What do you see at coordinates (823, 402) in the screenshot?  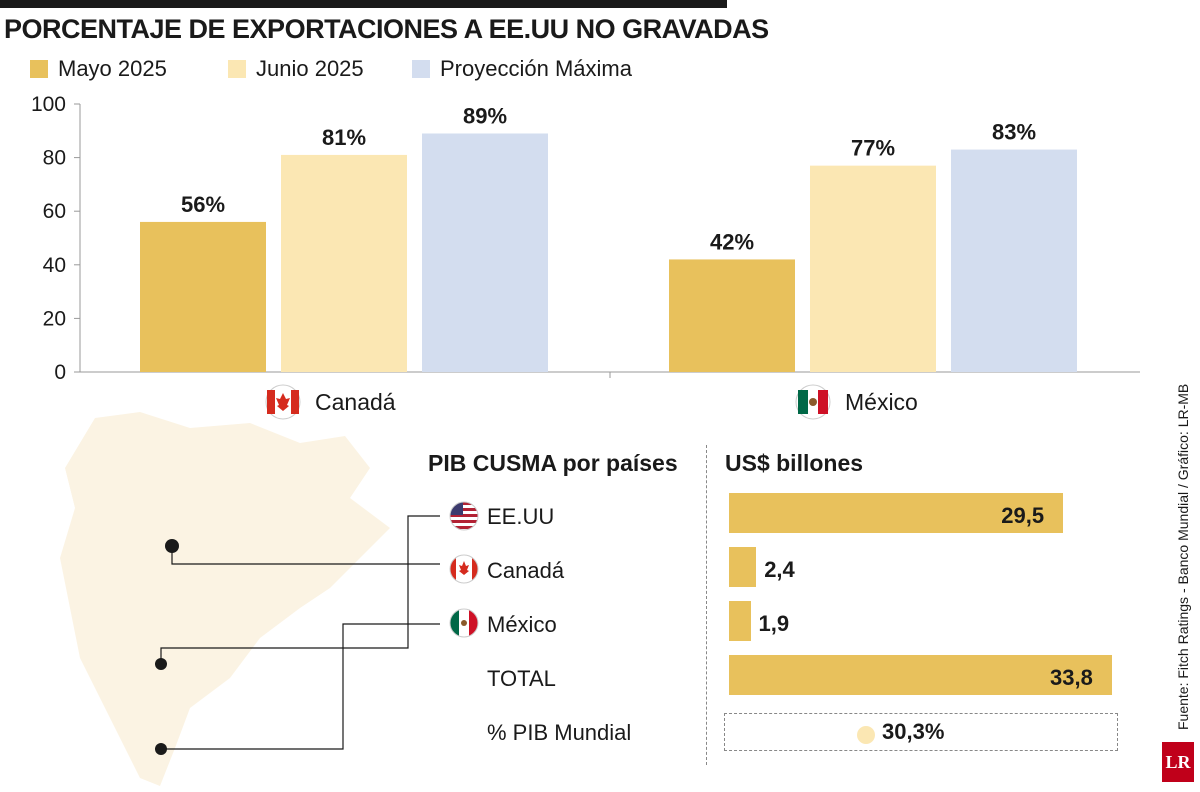 I see `mexico-flag-red` at bounding box center [823, 402].